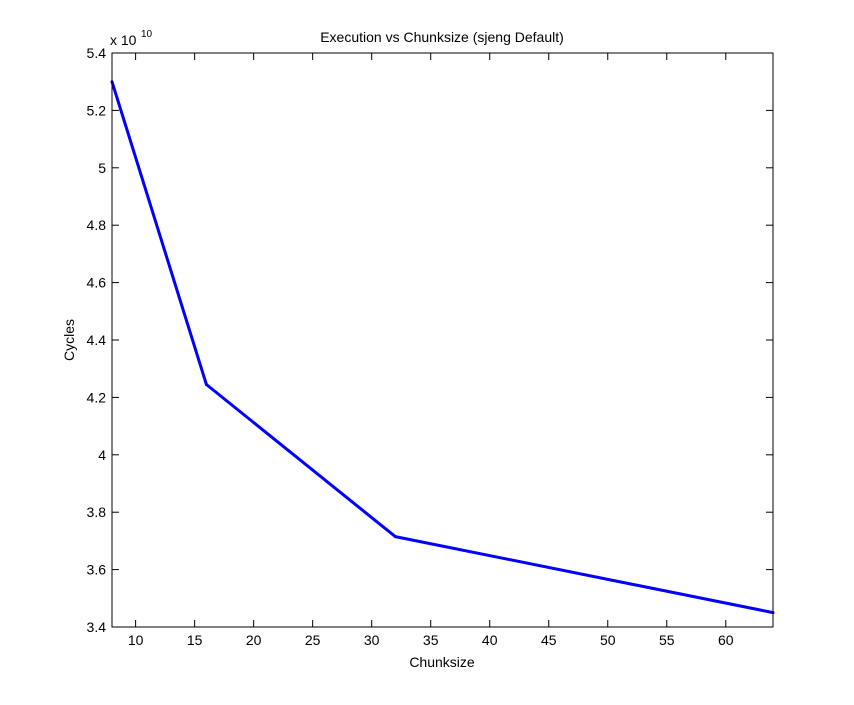 Image resolution: width=854 pixels, height=705 pixels. I want to click on x-tick-label: 55, so click(667, 640).